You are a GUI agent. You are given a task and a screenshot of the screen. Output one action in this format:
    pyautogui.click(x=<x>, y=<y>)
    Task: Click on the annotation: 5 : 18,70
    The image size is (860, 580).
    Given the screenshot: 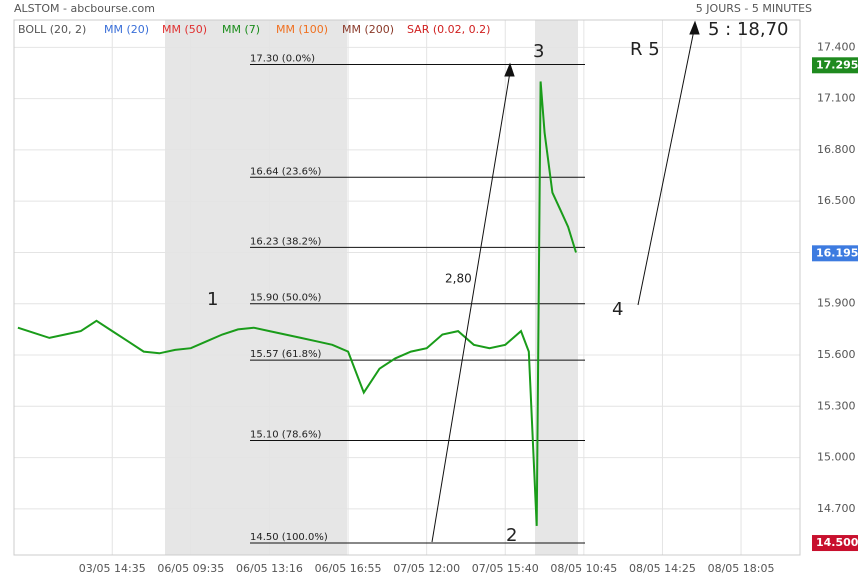 What is the action you would take?
    pyautogui.click(x=748, y=29)
    